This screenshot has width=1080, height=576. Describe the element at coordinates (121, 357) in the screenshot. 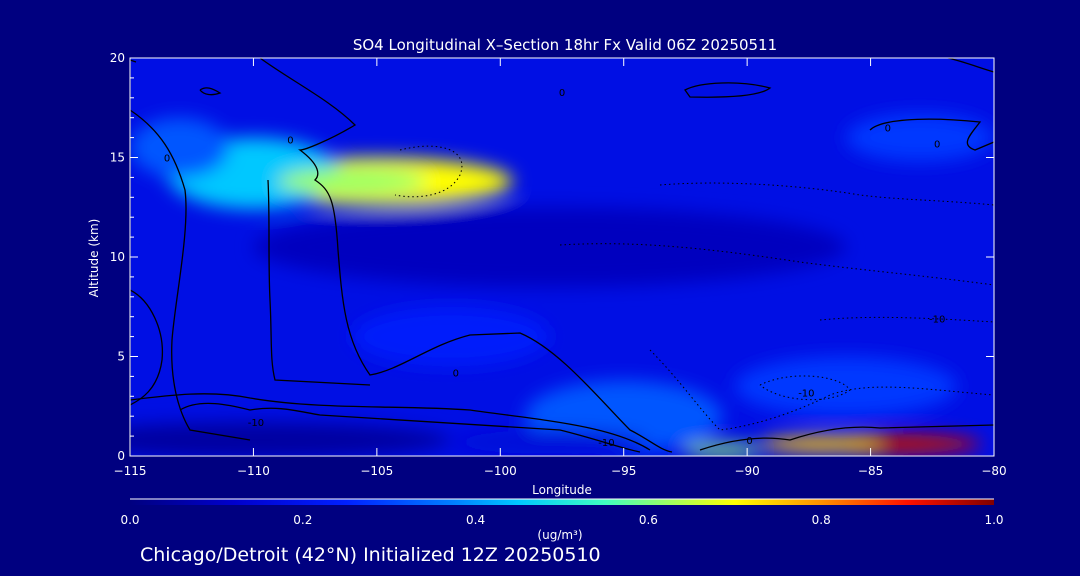

I see `y-tick-label: 5` at that location.